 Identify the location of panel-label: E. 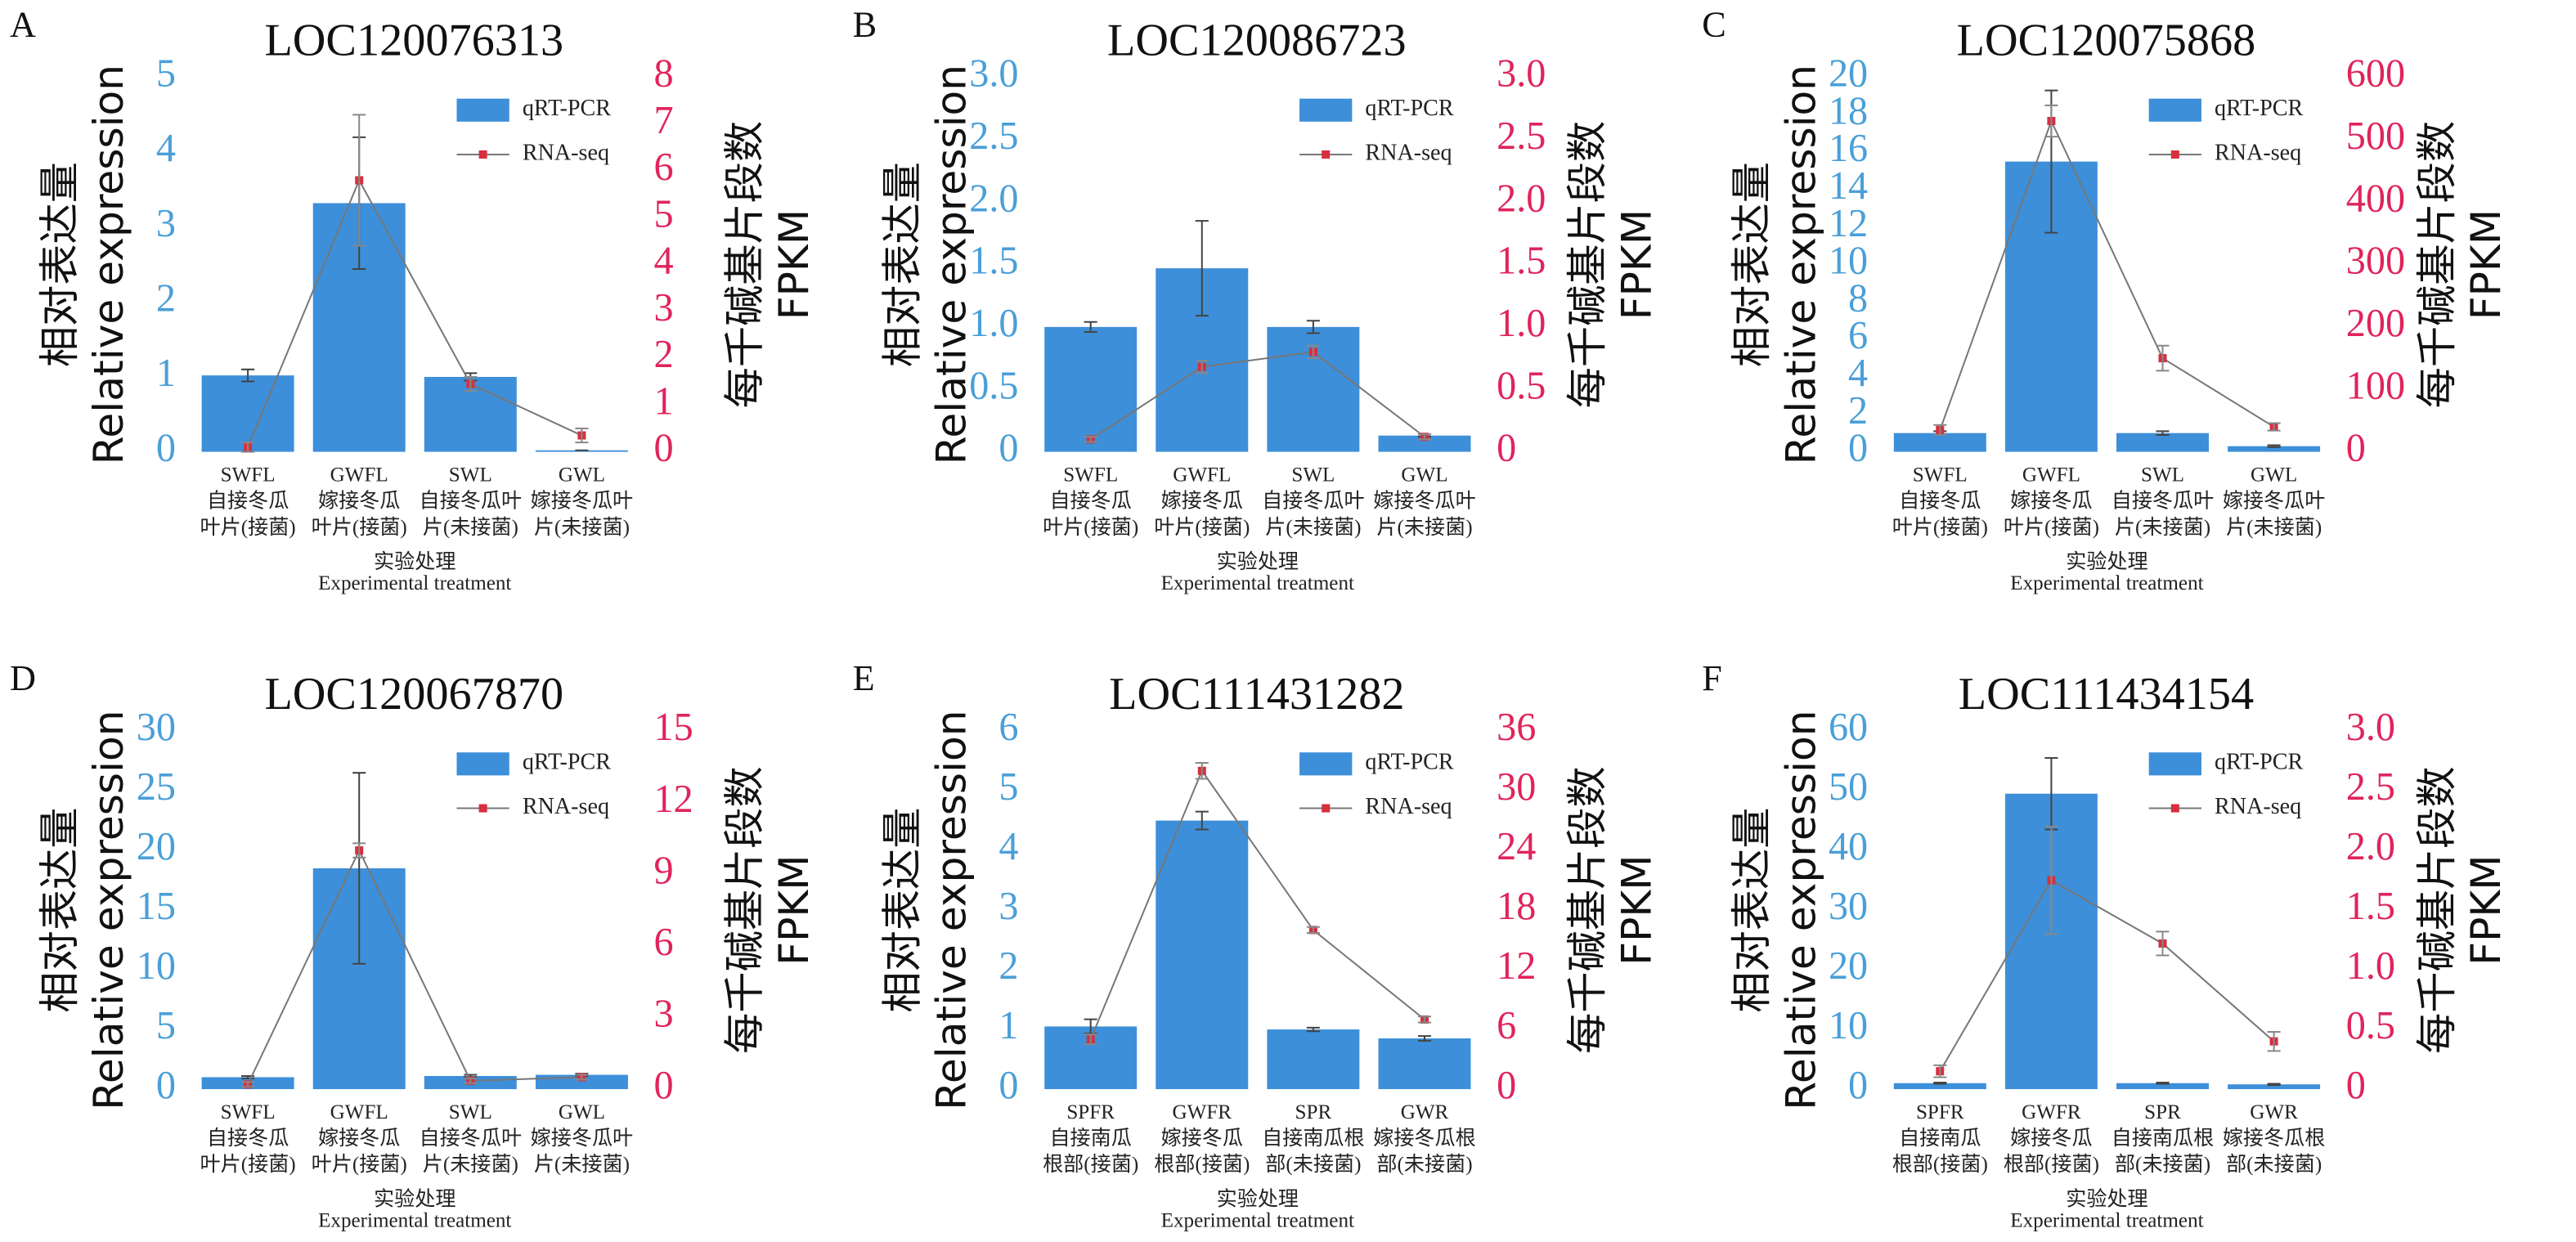
(864, 678).